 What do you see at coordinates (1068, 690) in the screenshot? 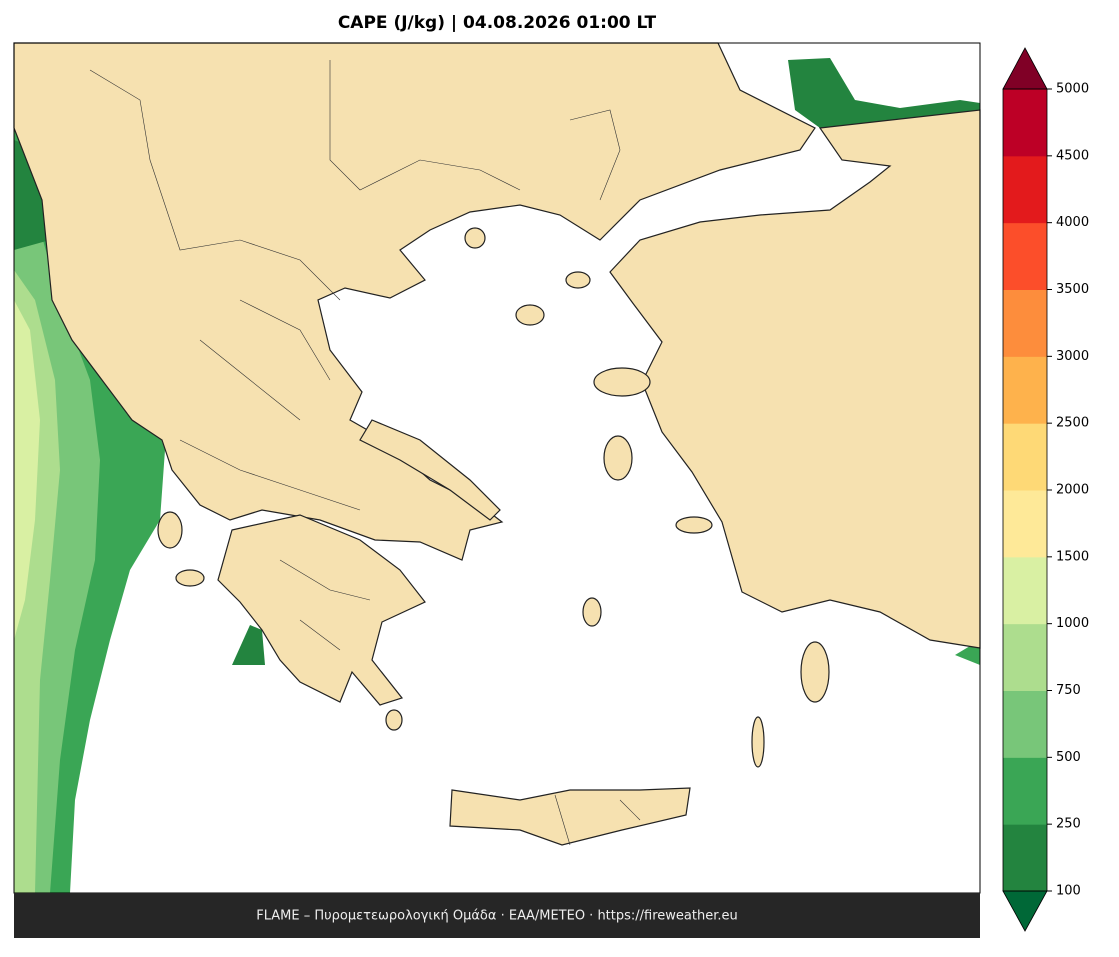
I see `colorbar-tick-label: 750` at bounding box center [1068, 690].